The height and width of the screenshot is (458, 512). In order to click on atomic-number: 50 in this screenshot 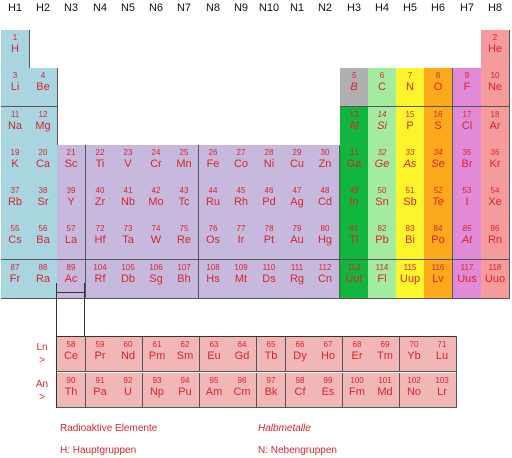, I will do `click(382, 190)`.